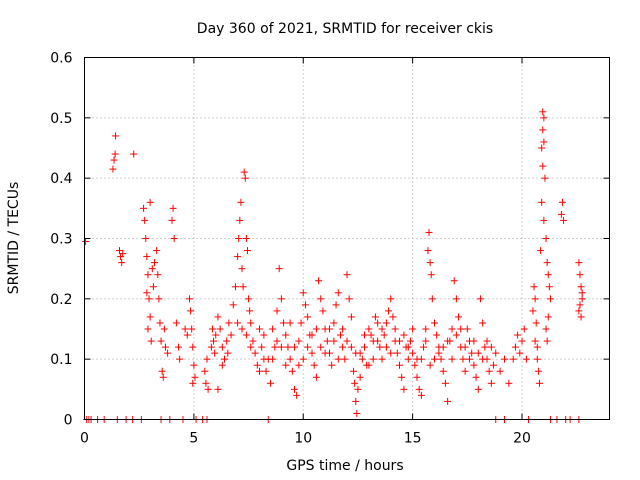 The height and width of the screenshot is (480, 640). What do you see at coordinates (61, 59) in the screenshot?
I see `y-tick-label: 0.6` at bounding box center [61, 59].